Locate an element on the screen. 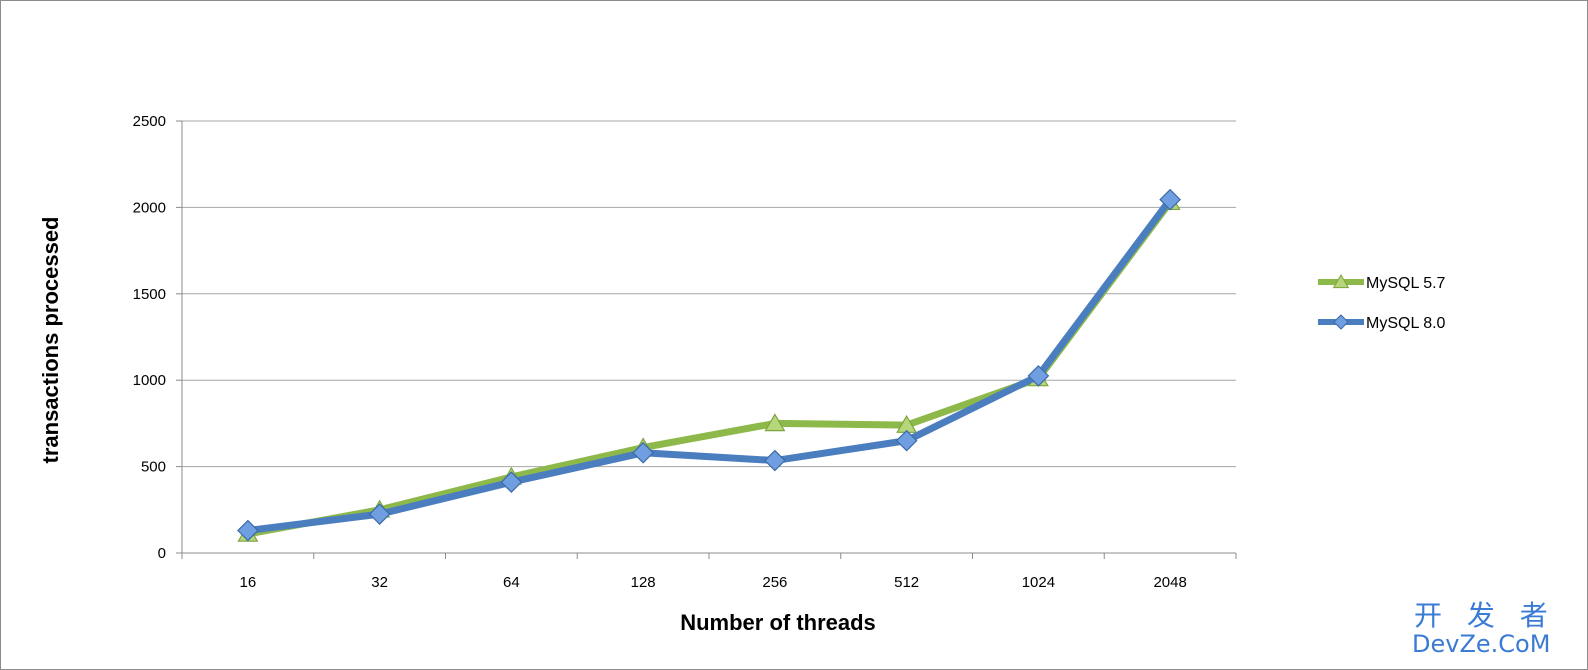 The width and height of the screenshot is (1588, 670). legend-label-mysql-8-0: MySQL 8.0 is located at coordinates (1406, 323).